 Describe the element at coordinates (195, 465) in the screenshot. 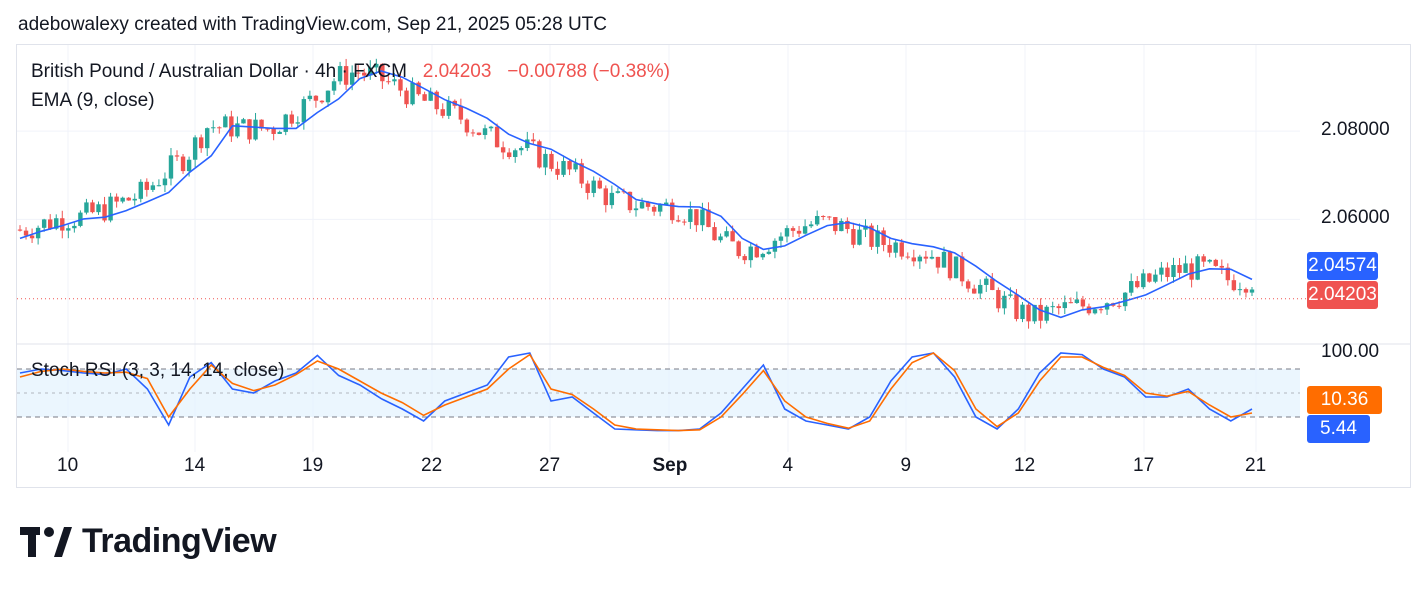

I see `x-tick-label: 14` at that location.